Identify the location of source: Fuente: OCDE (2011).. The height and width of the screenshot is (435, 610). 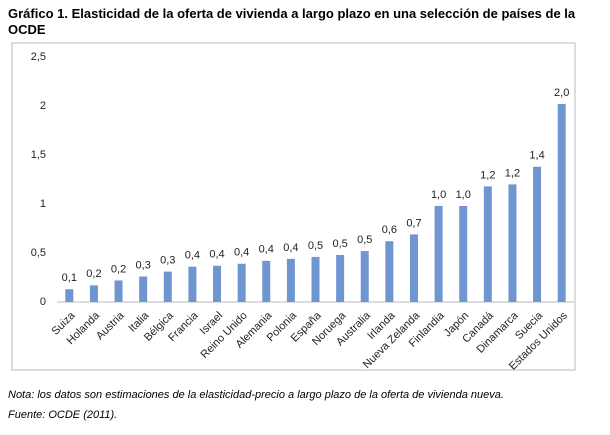
(63, 415).